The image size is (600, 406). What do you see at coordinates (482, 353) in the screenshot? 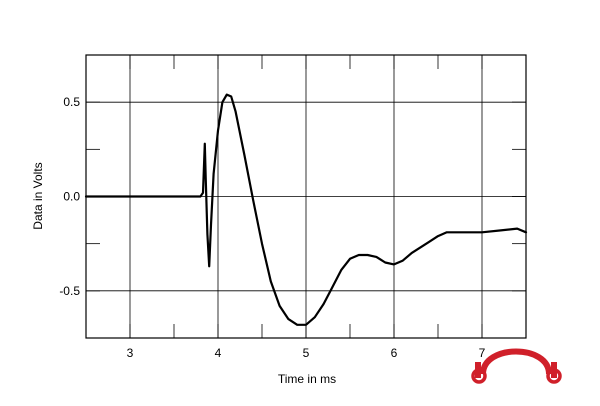
I see `x-tick-label: 7` at bounding box center [482, 353].